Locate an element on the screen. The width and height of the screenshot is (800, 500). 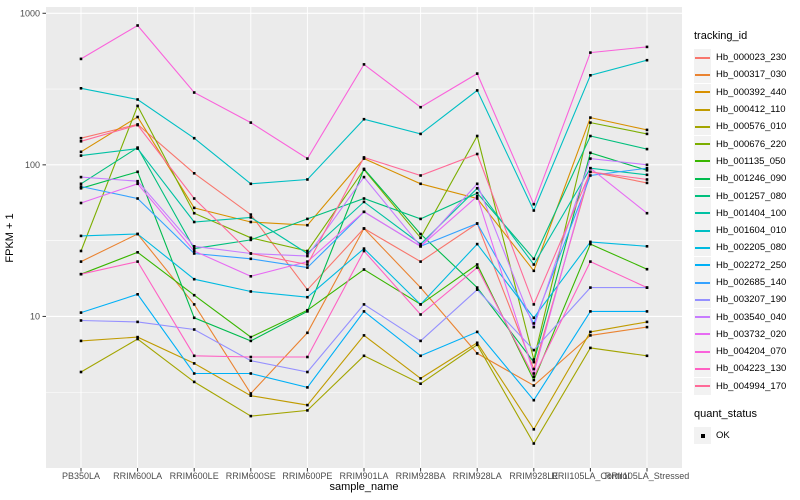
x-tick-label: RRII105LA_Control is located at coordinates (590, 476).